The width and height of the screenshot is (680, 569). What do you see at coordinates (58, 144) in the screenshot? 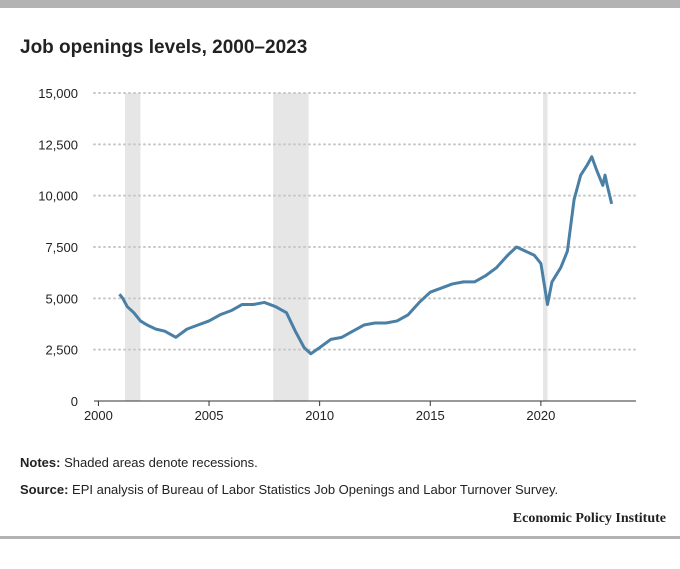
I see `y-tick-label: 12,500` at bounding box center [58, 144].